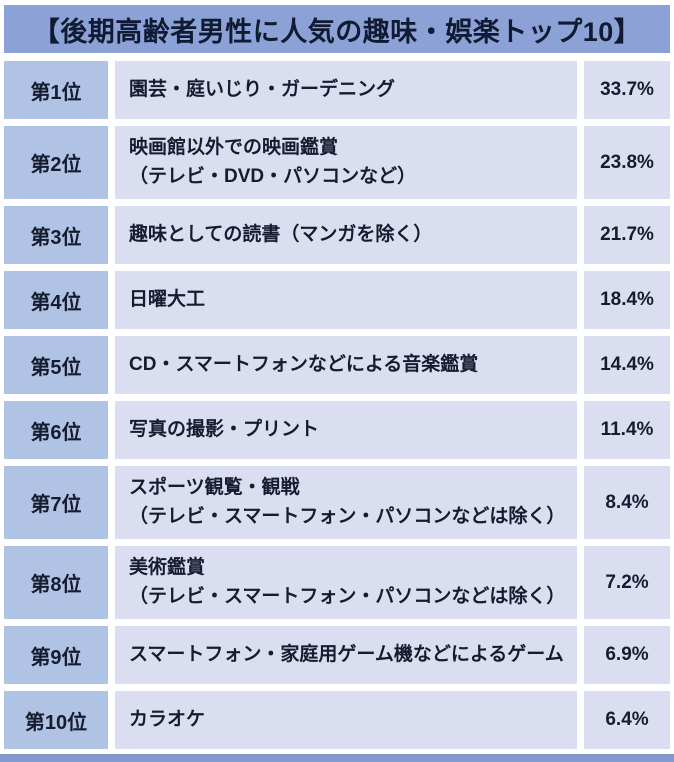  I want to click on hobby-cell: 趣味としての読書（マンガを除く）, so click(346, 235).